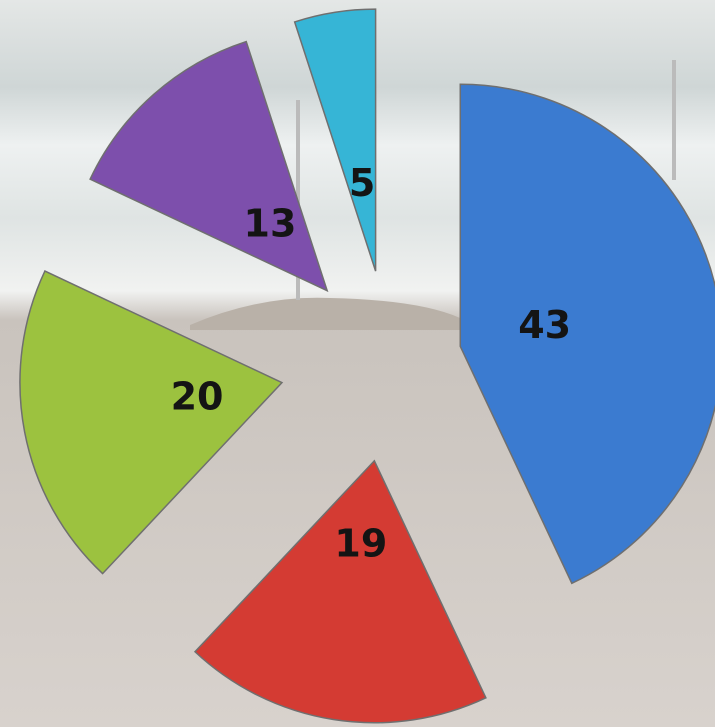 This screenshot has width=715, height=727. Describe the element at coordinates (325, 313) in the screenshot. I see `rock` at that location.